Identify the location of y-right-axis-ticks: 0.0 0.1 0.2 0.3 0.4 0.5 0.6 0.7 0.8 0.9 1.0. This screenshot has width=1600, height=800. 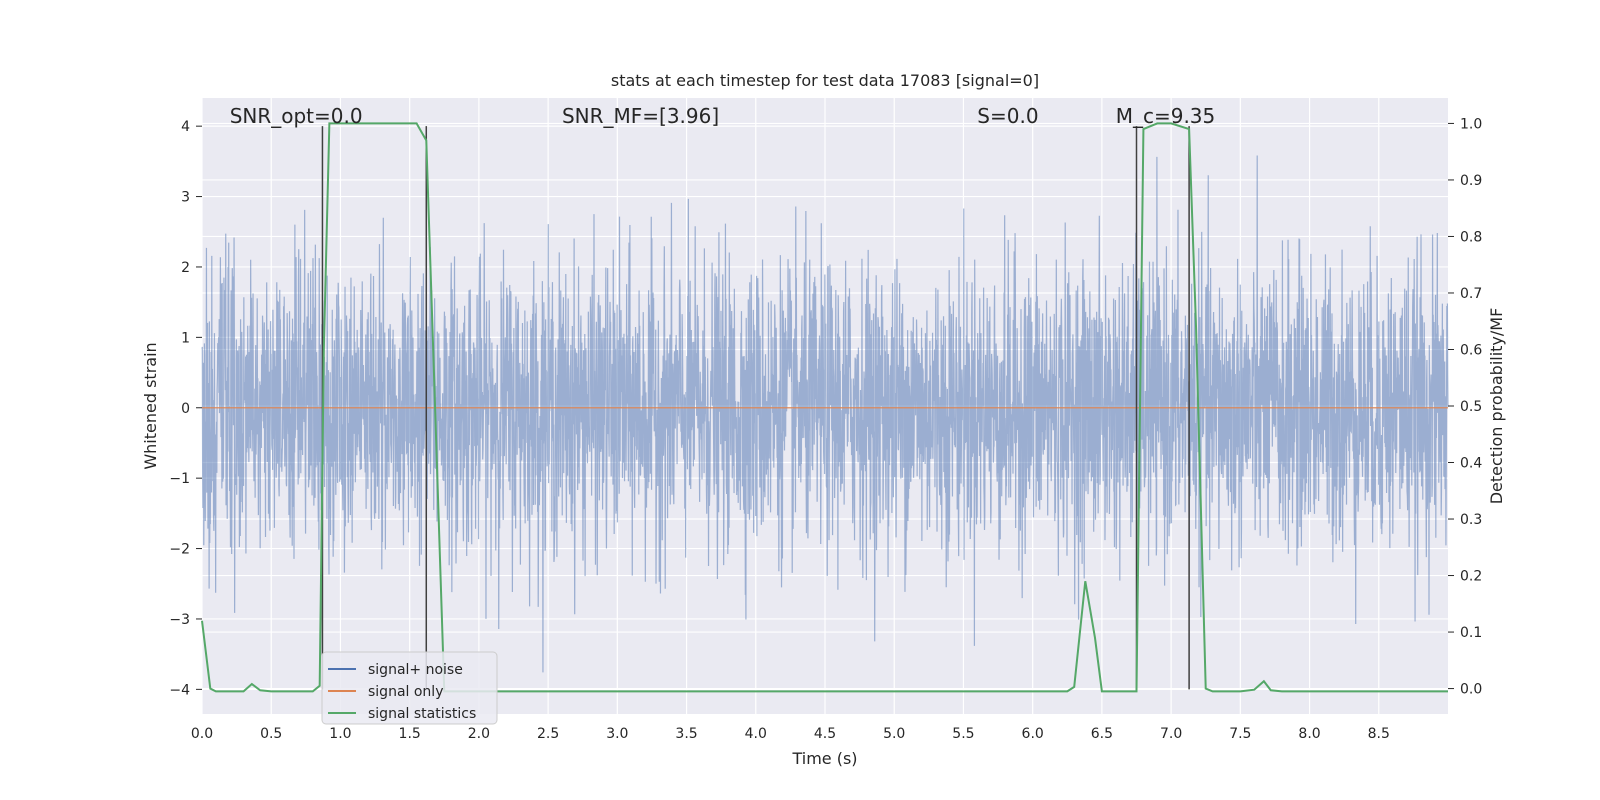
(1465, 407).